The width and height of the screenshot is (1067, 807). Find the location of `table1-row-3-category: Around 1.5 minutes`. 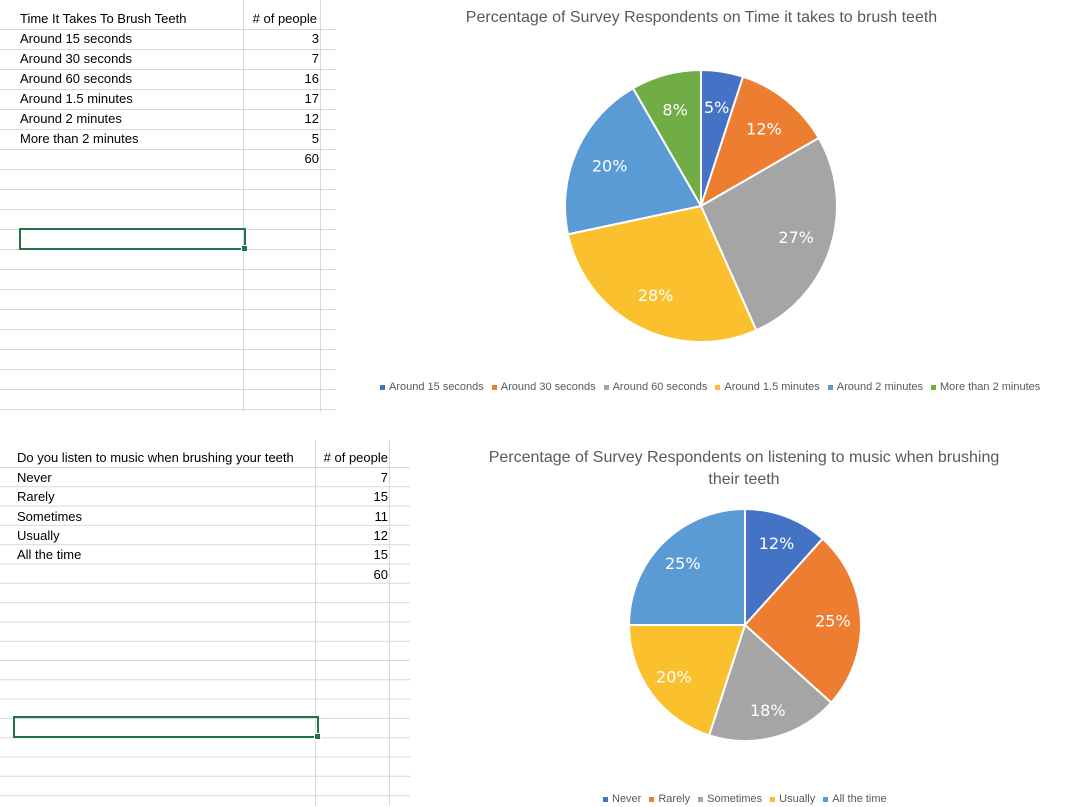

table1-row-3-category: Around 1.5 minutes is located at coordinates (76, 98).